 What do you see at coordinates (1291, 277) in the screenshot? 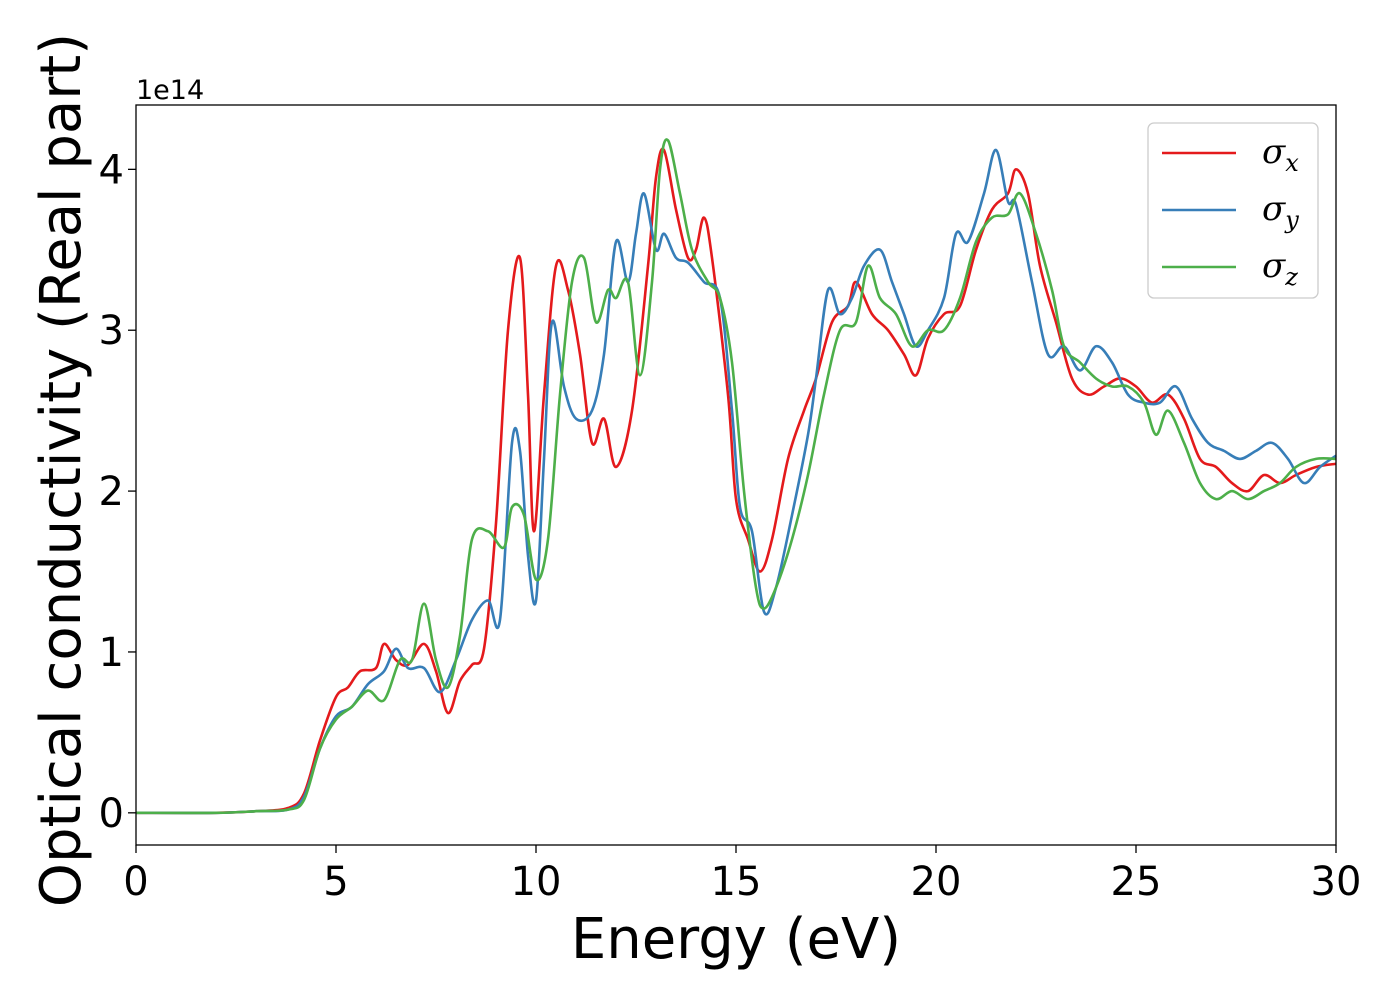
I see `legend-subscript: z` at bounding box center [1291, 277].